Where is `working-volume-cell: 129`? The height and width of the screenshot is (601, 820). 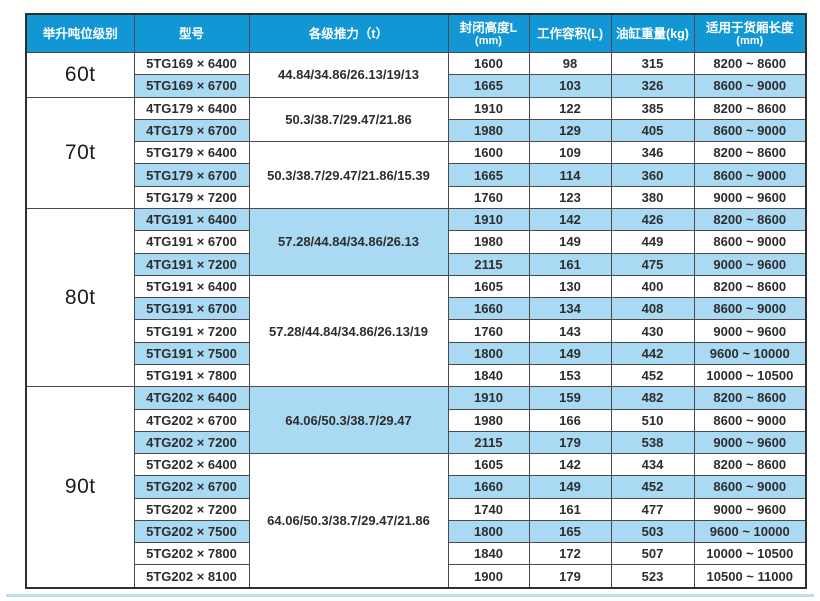
working-volume-cell: 129 is located at coordinates (570, 130).